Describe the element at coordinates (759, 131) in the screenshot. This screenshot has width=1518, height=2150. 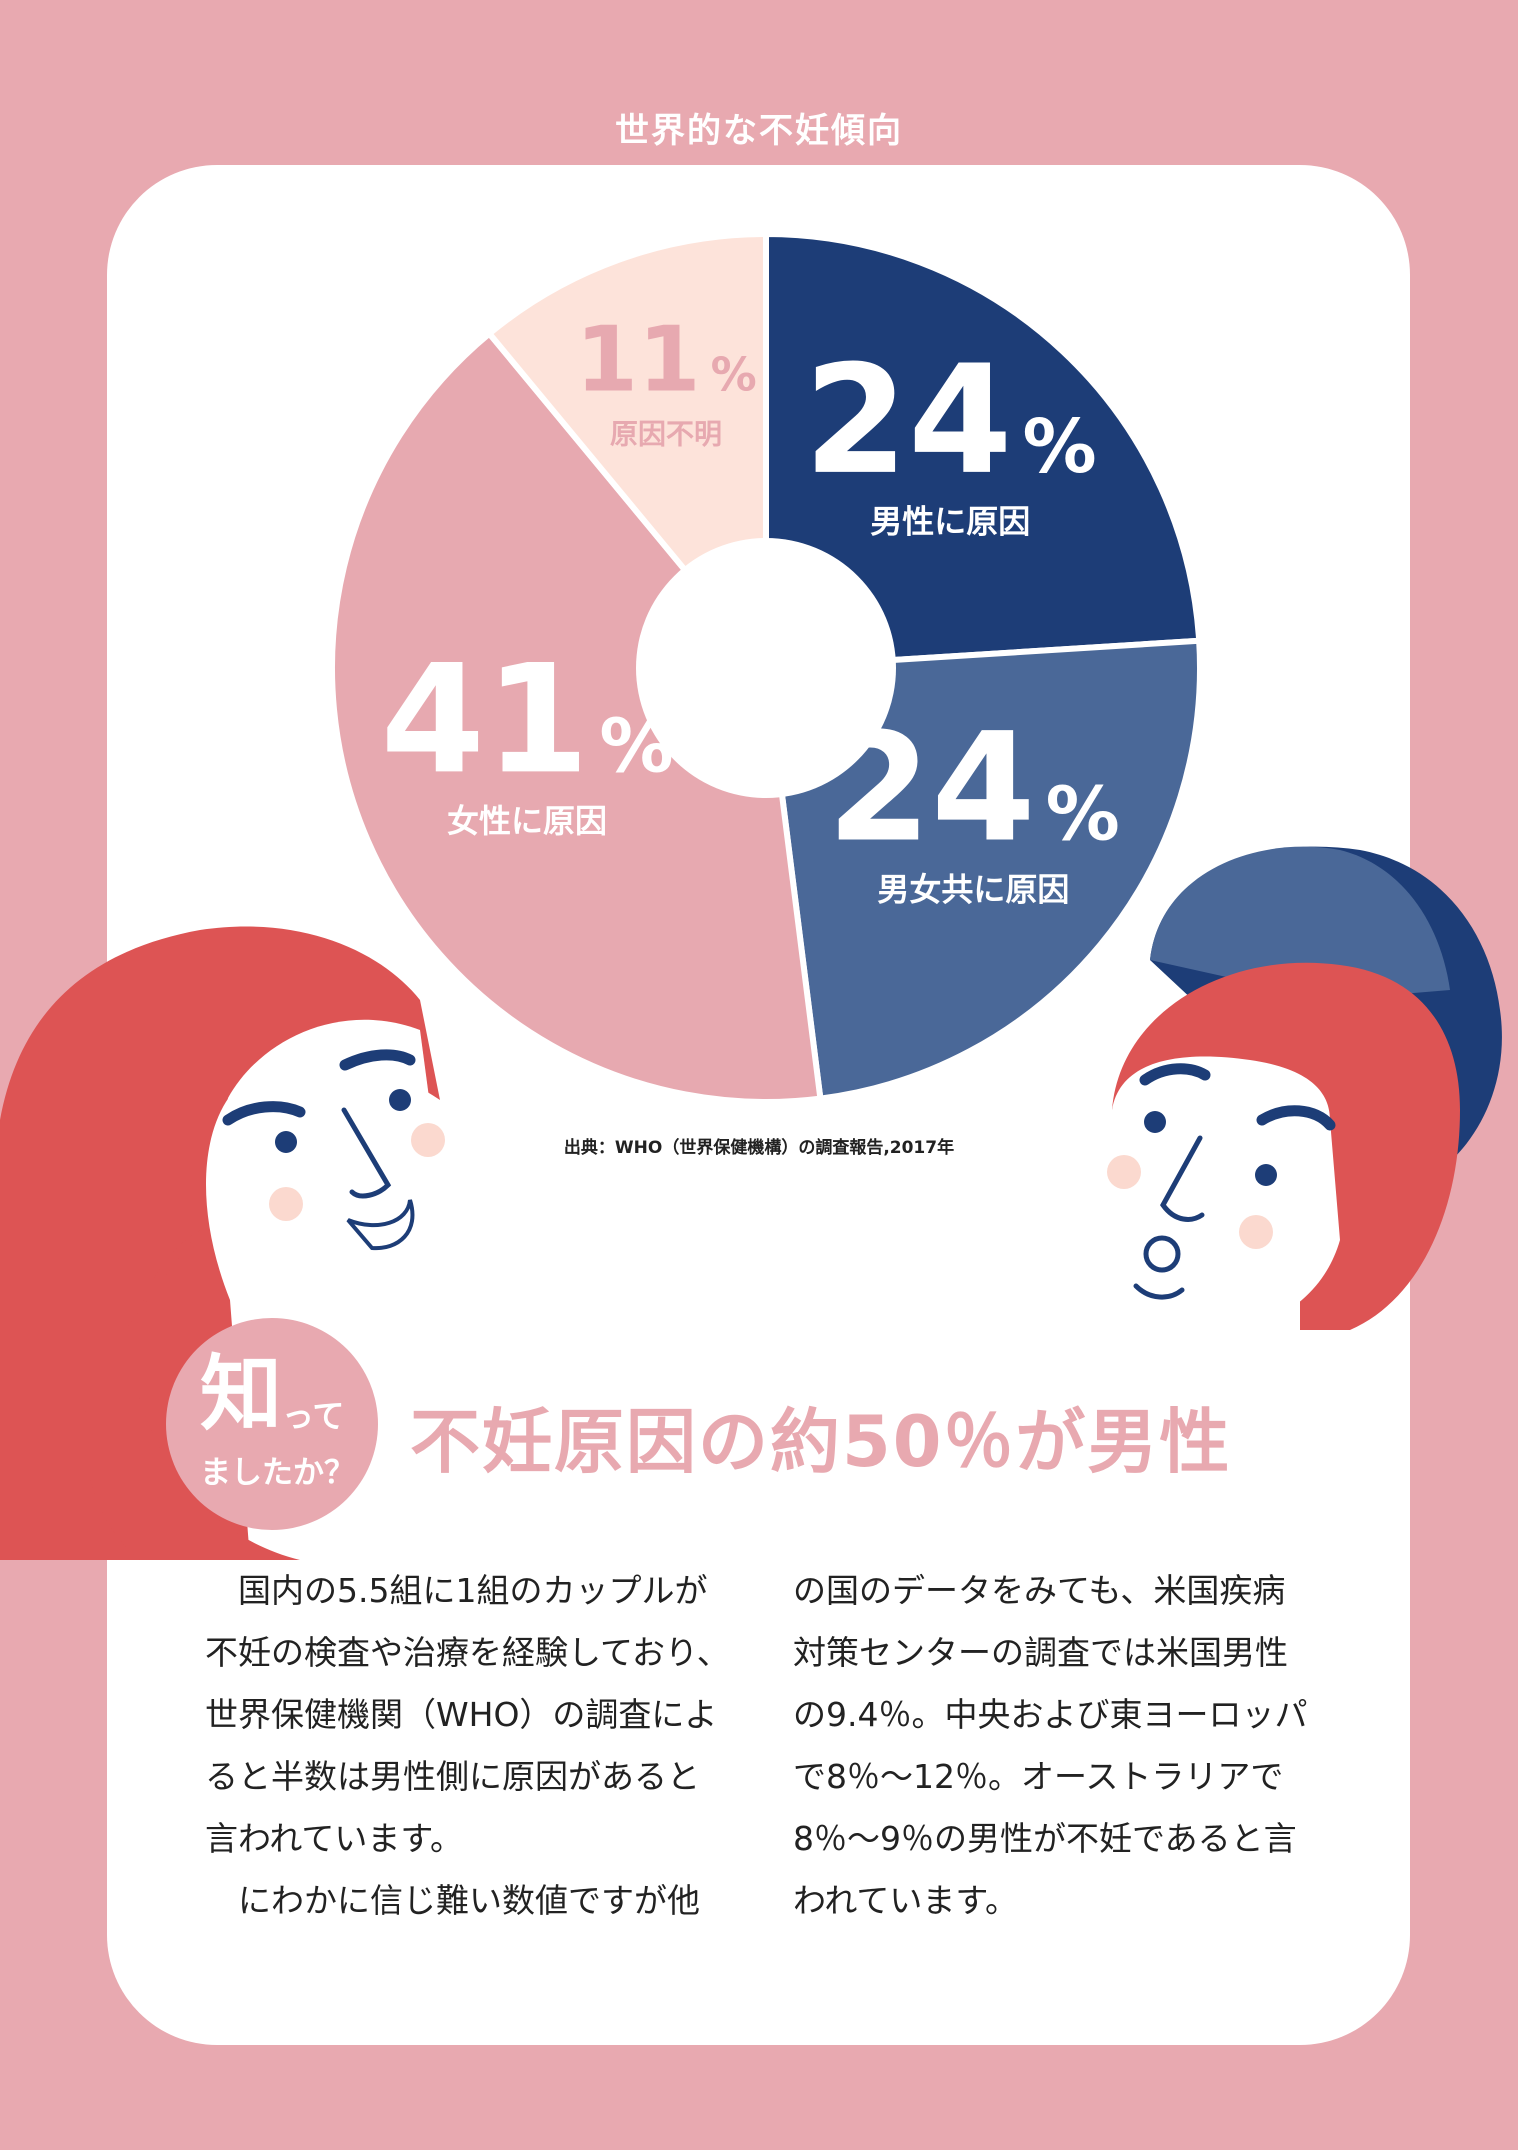
I see `page-title: 世界的な不妊傾向` at that location.